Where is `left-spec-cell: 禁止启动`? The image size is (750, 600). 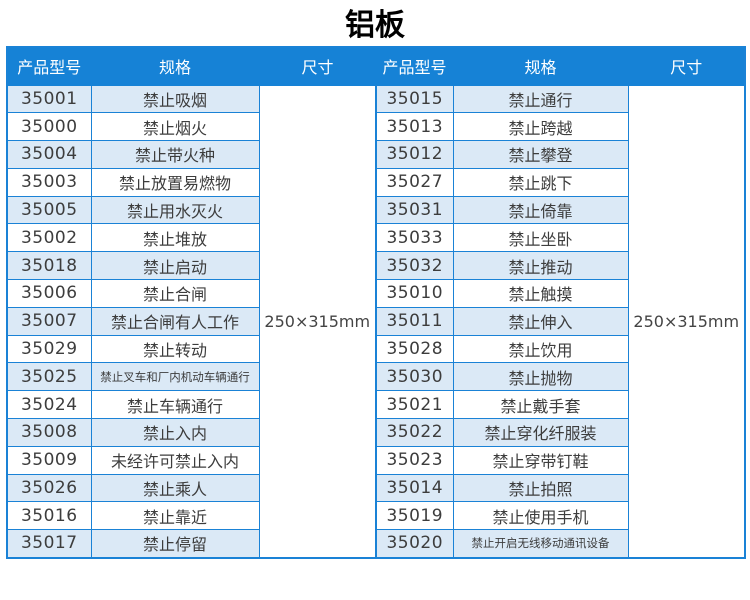 left-spec-cell: 禁止启动 is located at coordinates (175, 266).